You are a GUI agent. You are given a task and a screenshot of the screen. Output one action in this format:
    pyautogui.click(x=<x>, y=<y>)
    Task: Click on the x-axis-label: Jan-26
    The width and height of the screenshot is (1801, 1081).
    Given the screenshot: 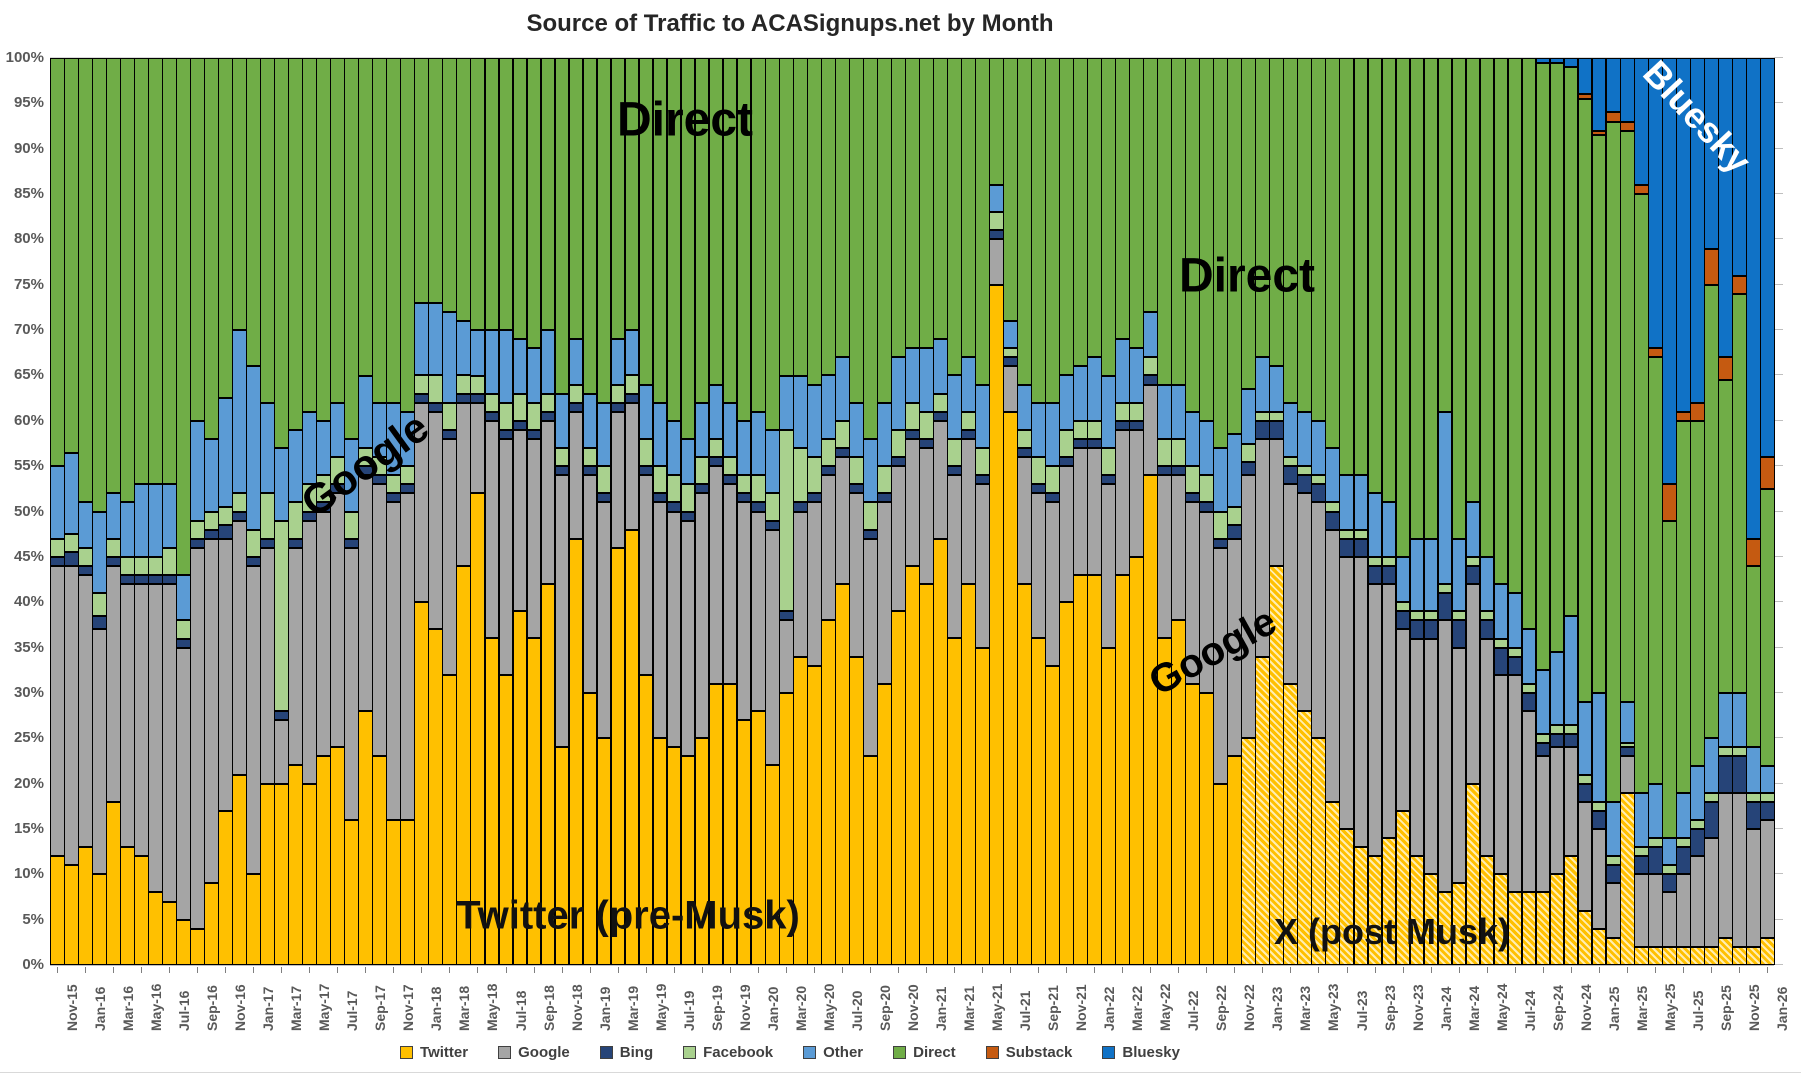 What is the action you would take?
    pyautogui.click(x=1781, y=1008)
    